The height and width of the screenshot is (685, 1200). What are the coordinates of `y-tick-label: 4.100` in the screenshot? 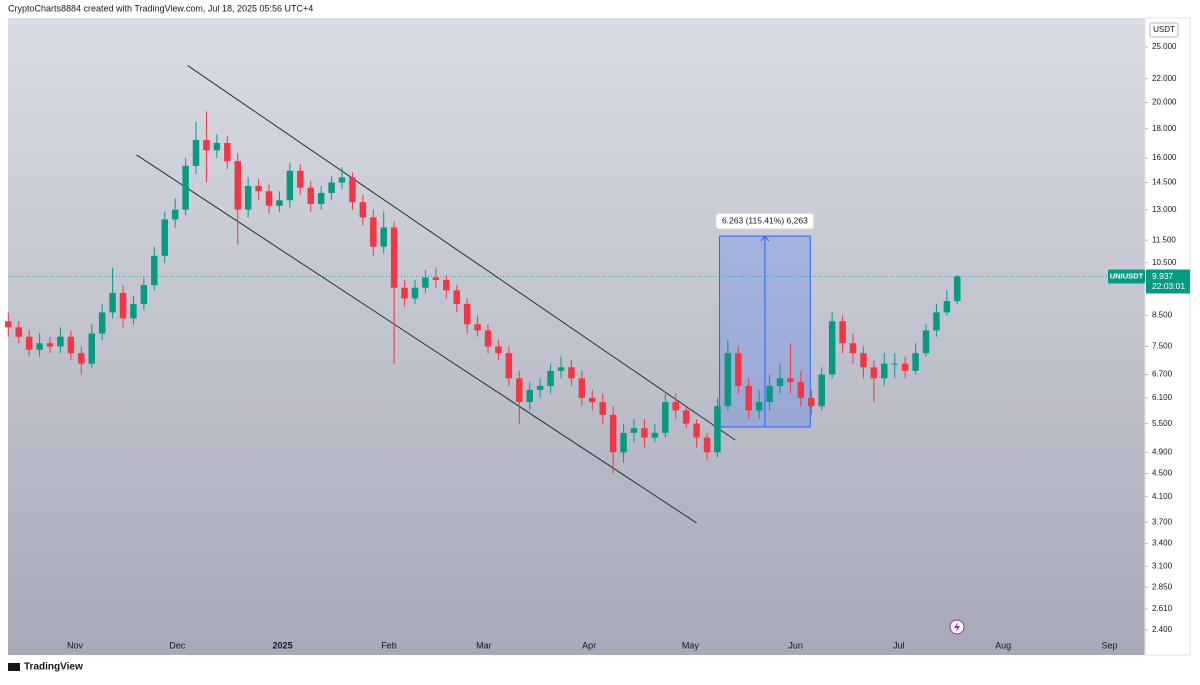 It's located at (1162, 496).